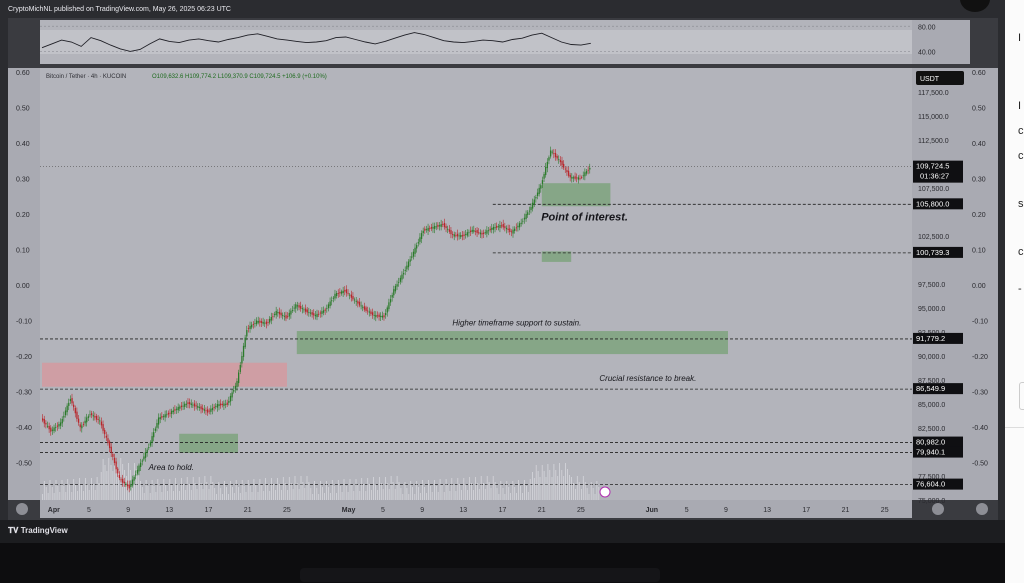 The image size is (1024, 583). I want to click on right-panel-glyph: c, so click(1021, 156).